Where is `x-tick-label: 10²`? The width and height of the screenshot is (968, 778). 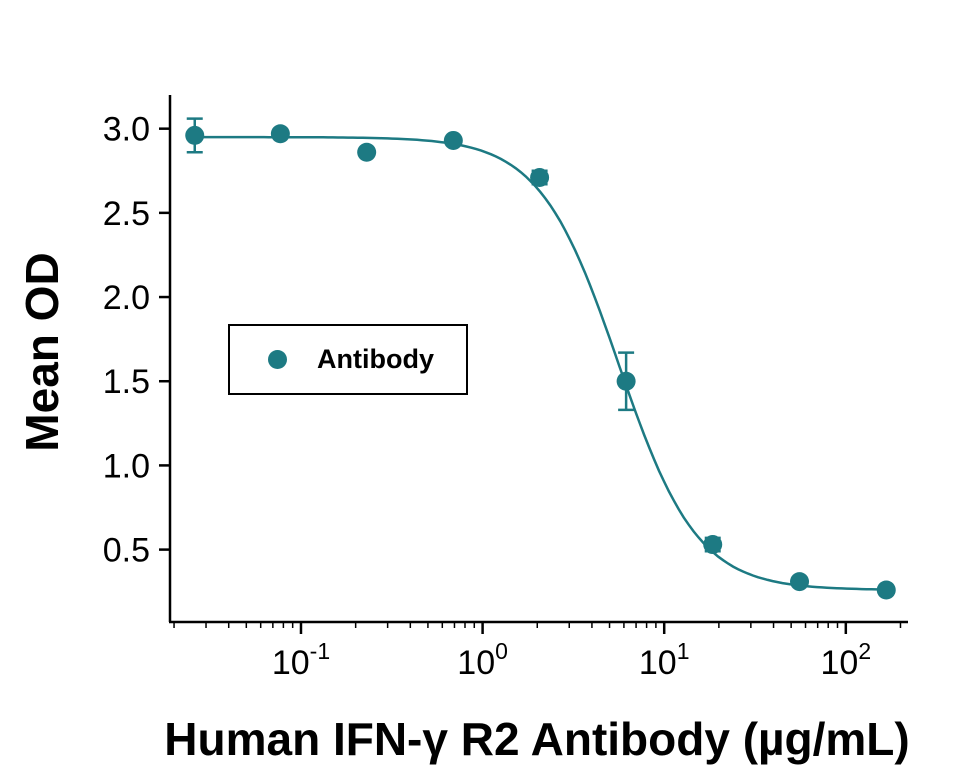
x-tick-label: 10² is located at coordinates (846, 660).